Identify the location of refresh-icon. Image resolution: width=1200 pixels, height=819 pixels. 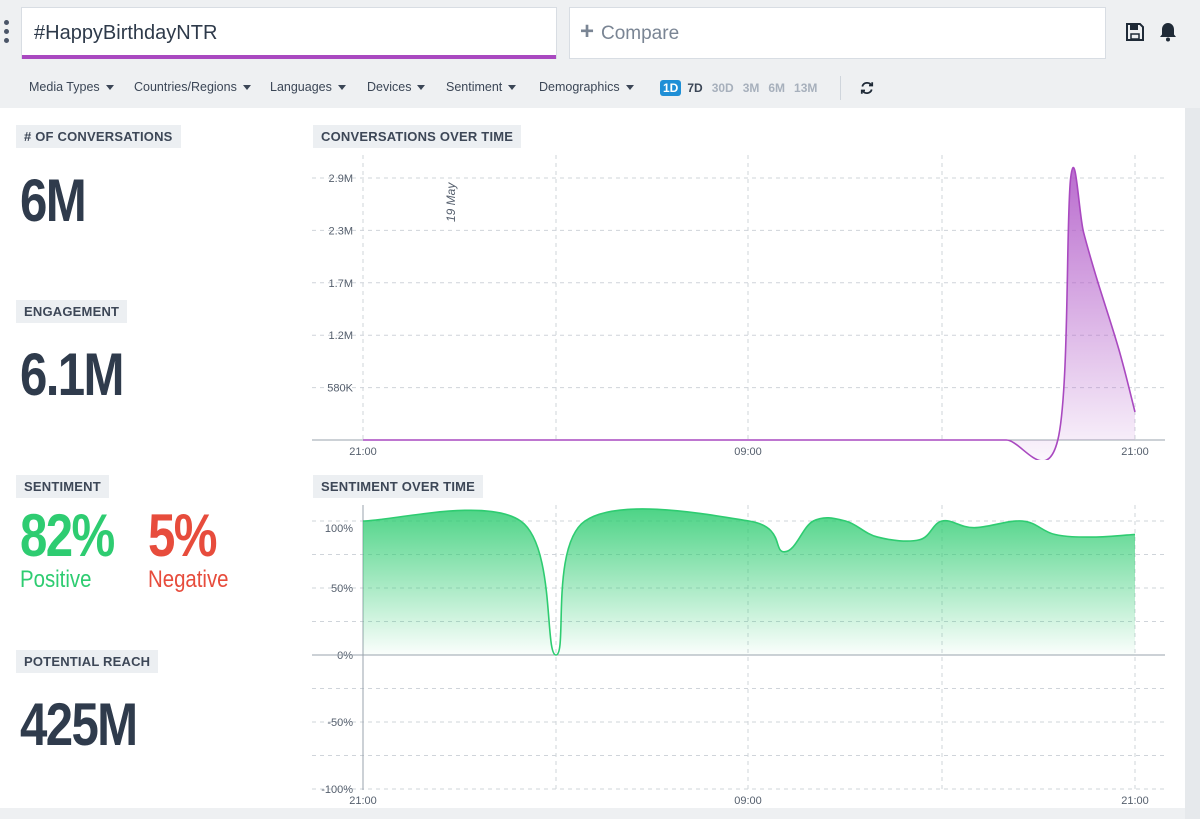
(867, 88).